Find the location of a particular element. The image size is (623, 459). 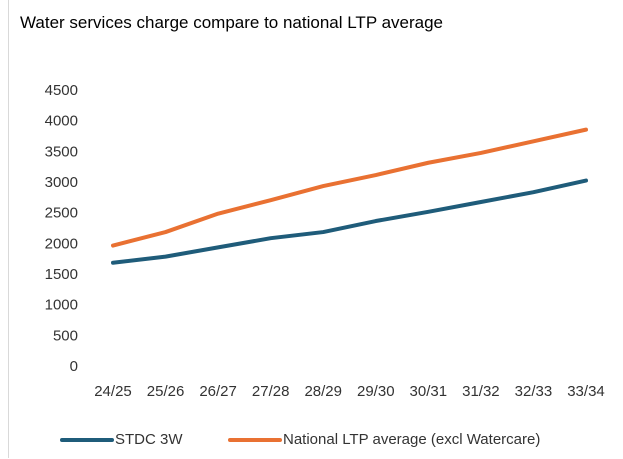

legend-label: STDC 3W is located at coordinates (149, 439).